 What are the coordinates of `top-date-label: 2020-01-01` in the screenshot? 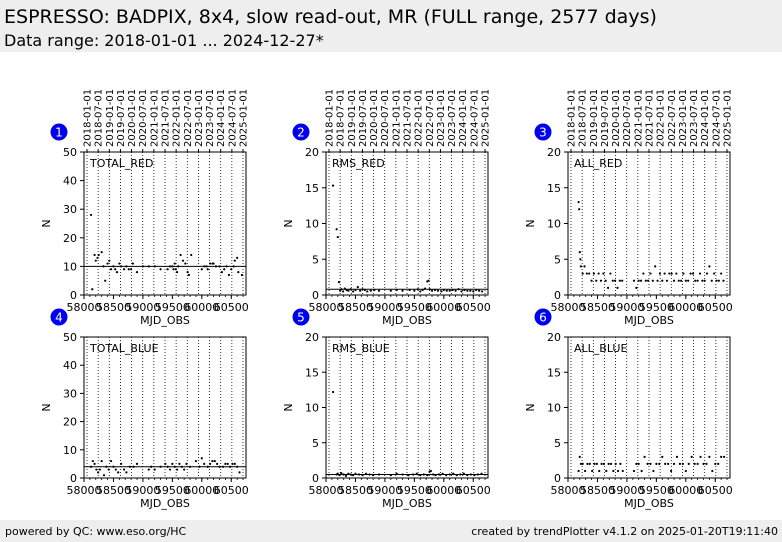 It's located at (374, 118).